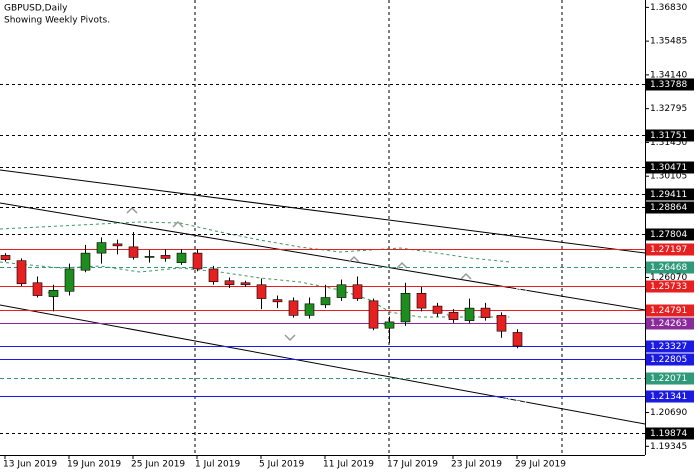  I want to click on price-box-label: 1.33788, so click(668, 85).